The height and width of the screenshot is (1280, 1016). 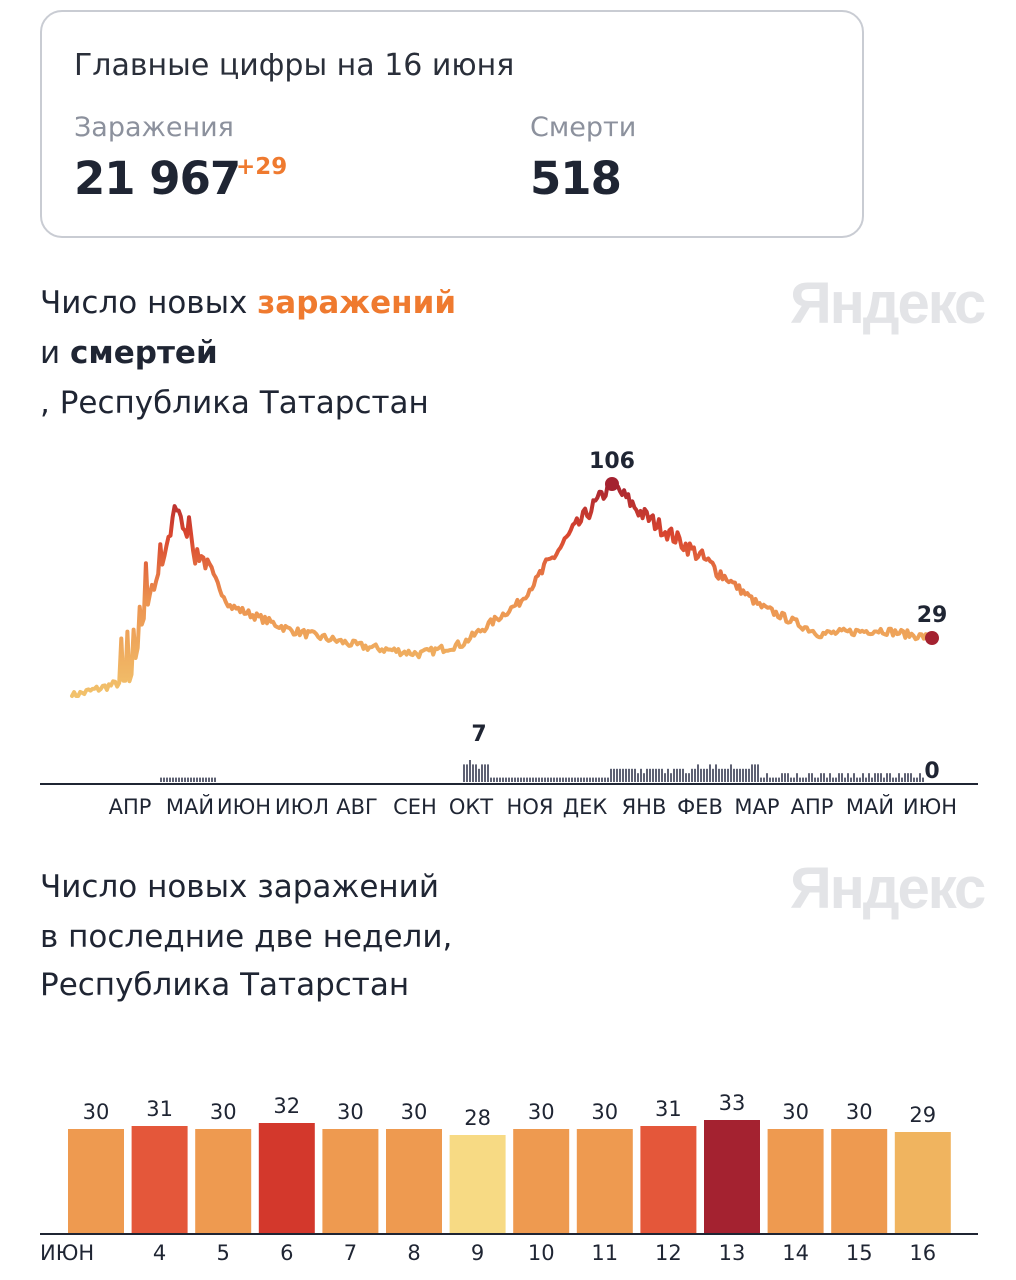 What do you see at coordinates (732, 1103) in the screenshot?
I see `bar-value-label: 33` at bounding box center [732, 1103].